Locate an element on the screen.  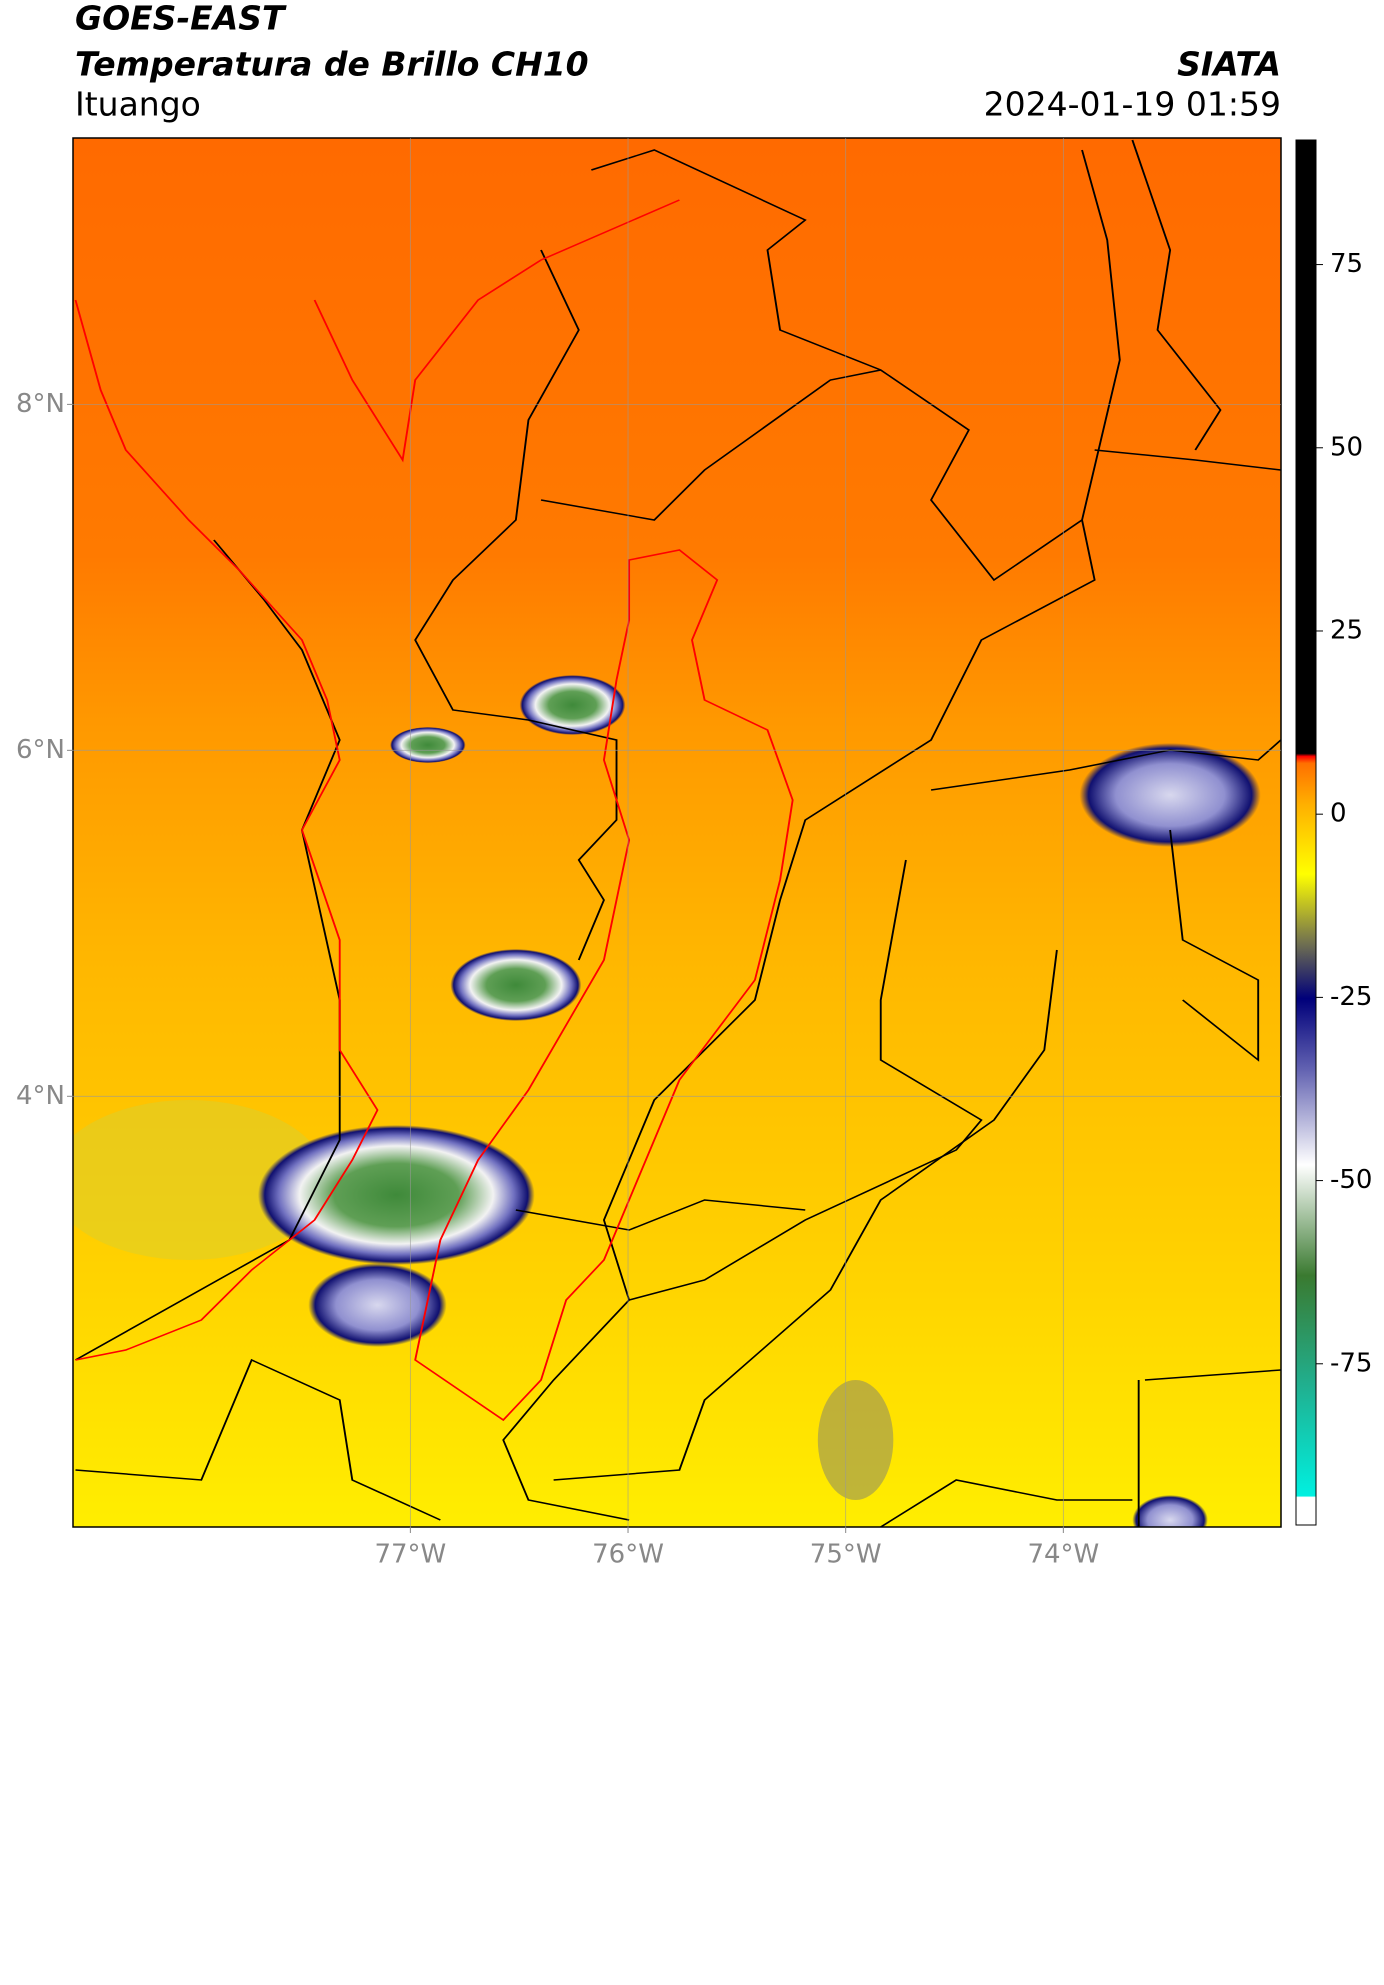
source: SIATA is located at coordinates (1229, 64).